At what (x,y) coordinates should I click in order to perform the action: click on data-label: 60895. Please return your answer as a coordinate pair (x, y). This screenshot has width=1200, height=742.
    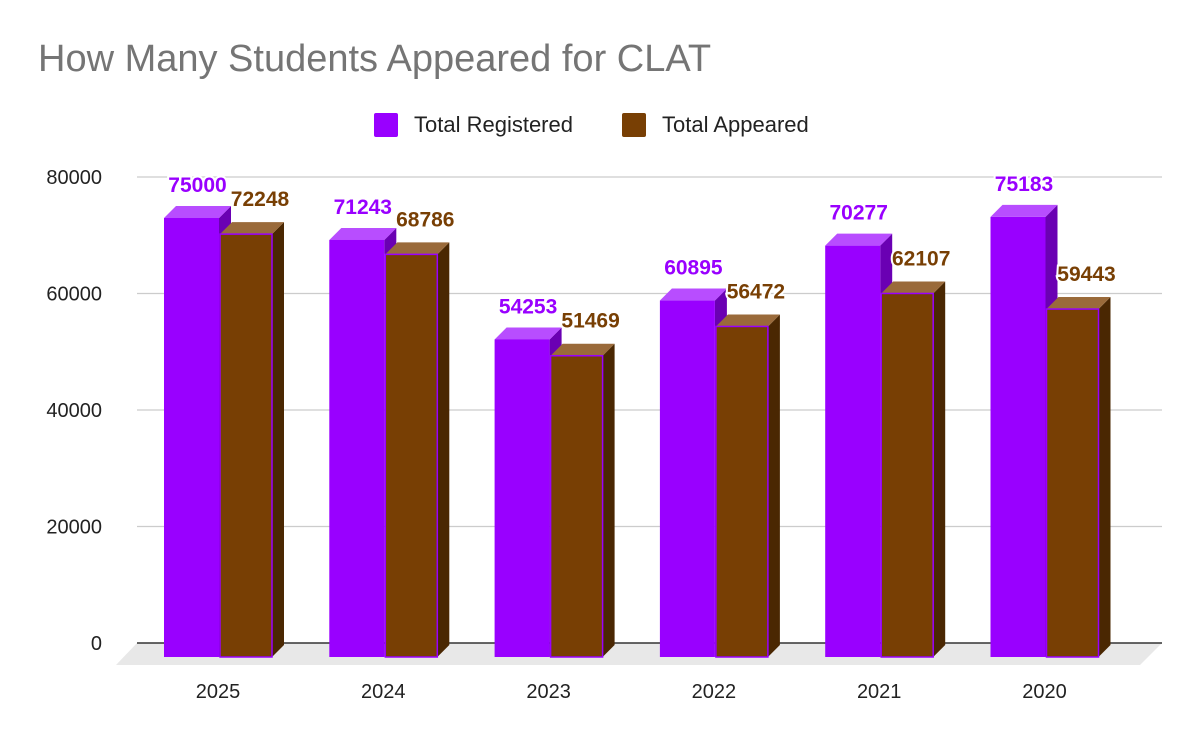
    Looking at the image, I should click on (693, 268).